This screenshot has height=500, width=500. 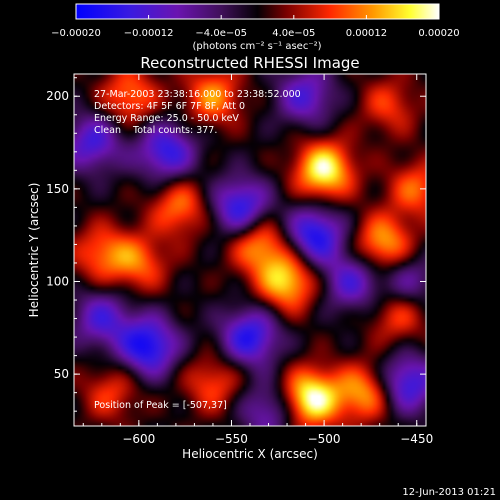 I want to click on colorbar-tick-label: −0.00012, so click(x=149, y=33).